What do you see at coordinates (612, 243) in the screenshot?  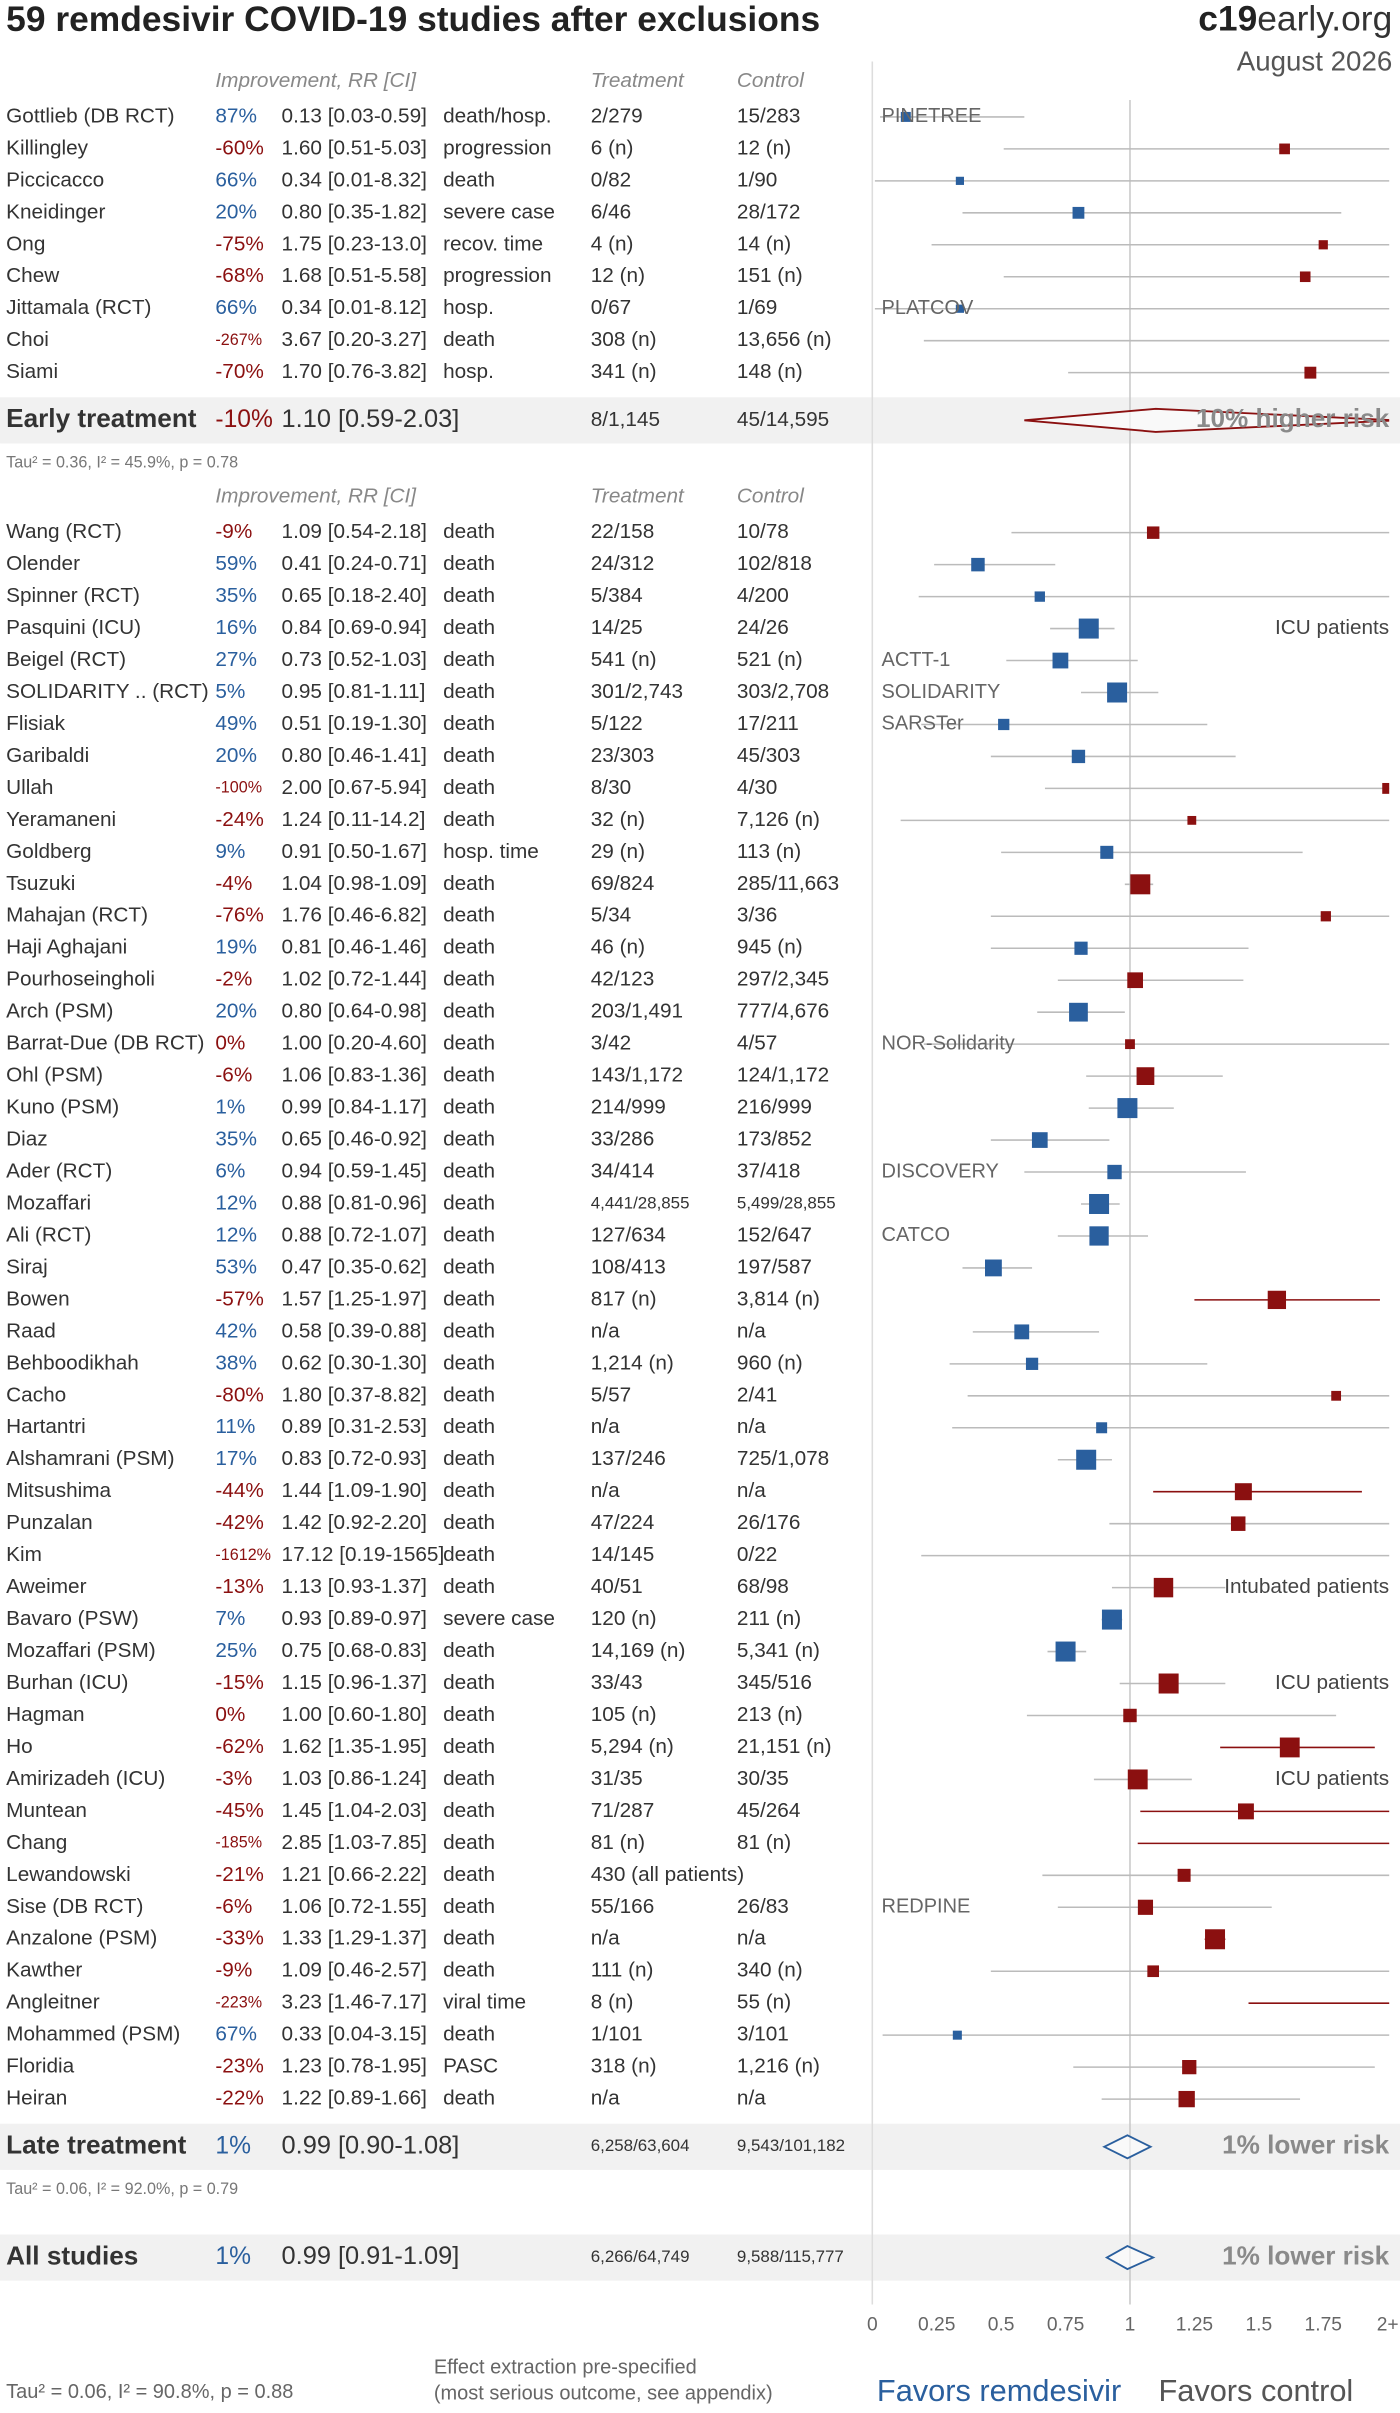 I see `treatment-count: 4 (n)` at bounding box center [612, 243].